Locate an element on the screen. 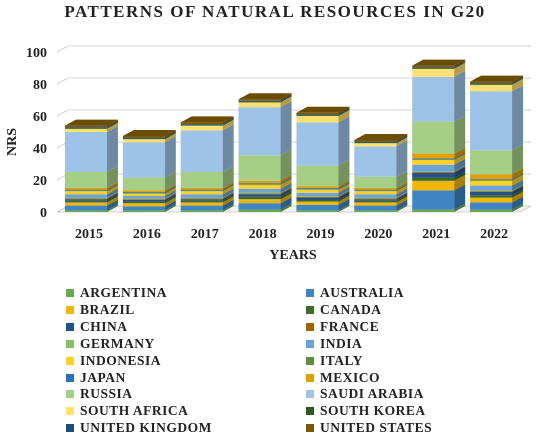  x-tick-label: 2015 is located at coordinates (89, 234).